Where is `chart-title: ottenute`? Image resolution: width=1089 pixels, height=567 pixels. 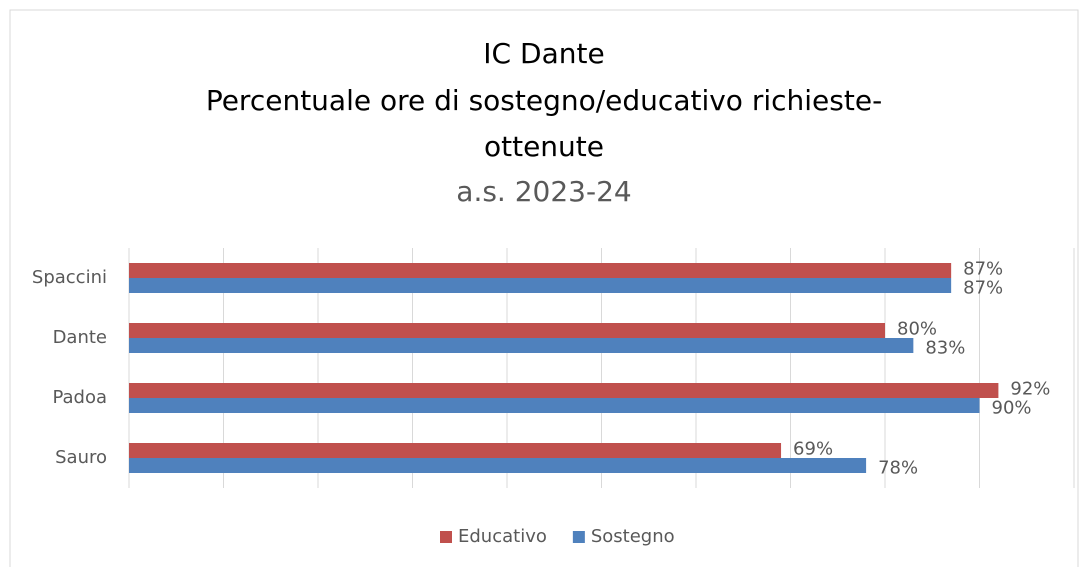 chart-title: ottenute is located at coordinates (544, 146).